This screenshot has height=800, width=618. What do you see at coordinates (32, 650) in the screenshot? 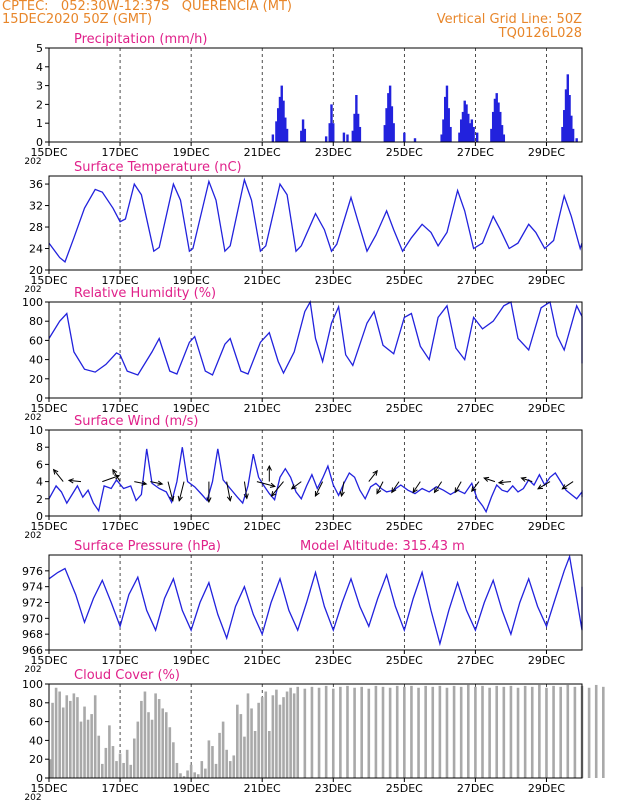
I see `y-tick-label: 966` at bounding box center [32, 650].